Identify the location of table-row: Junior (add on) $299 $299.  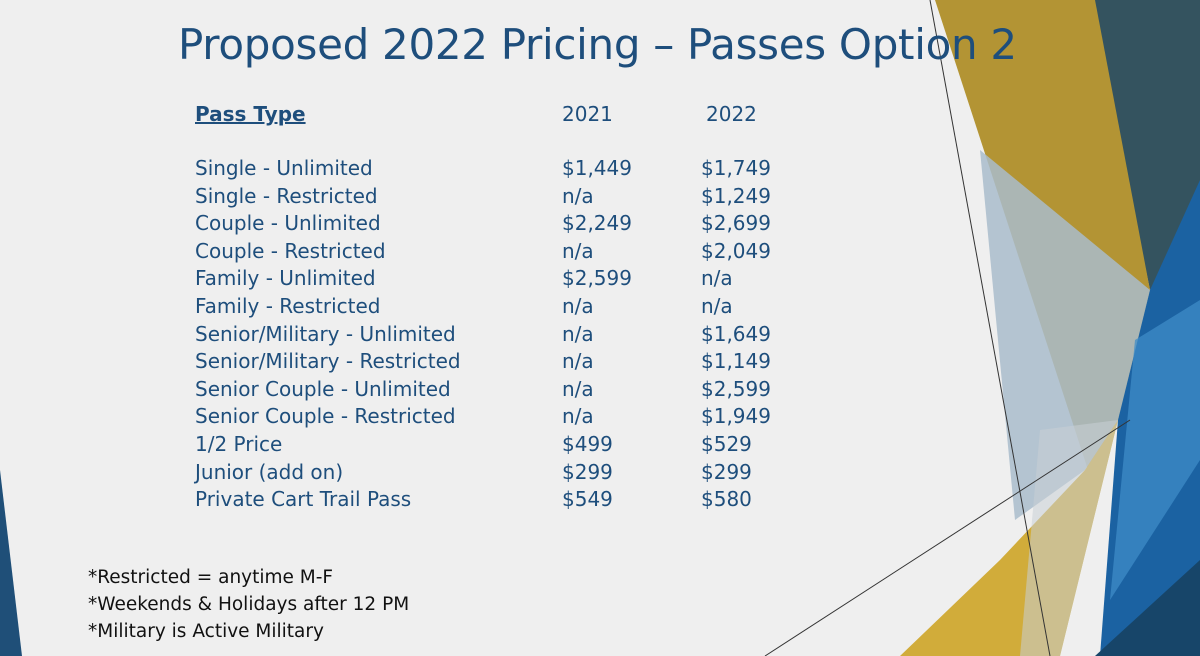
(495, 473).